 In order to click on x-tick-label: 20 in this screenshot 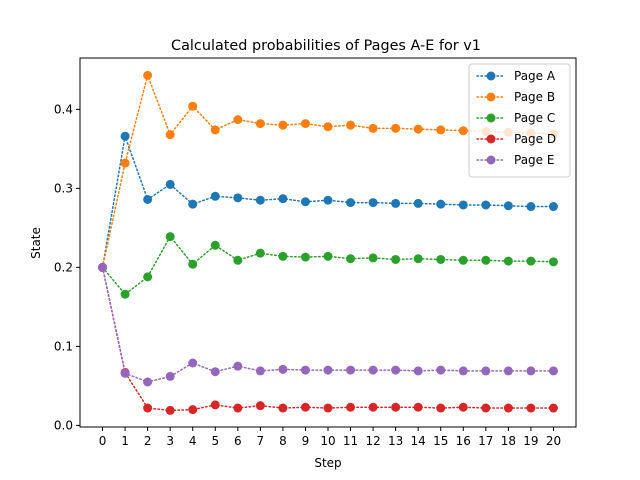, I will do `click(553, 441)`.